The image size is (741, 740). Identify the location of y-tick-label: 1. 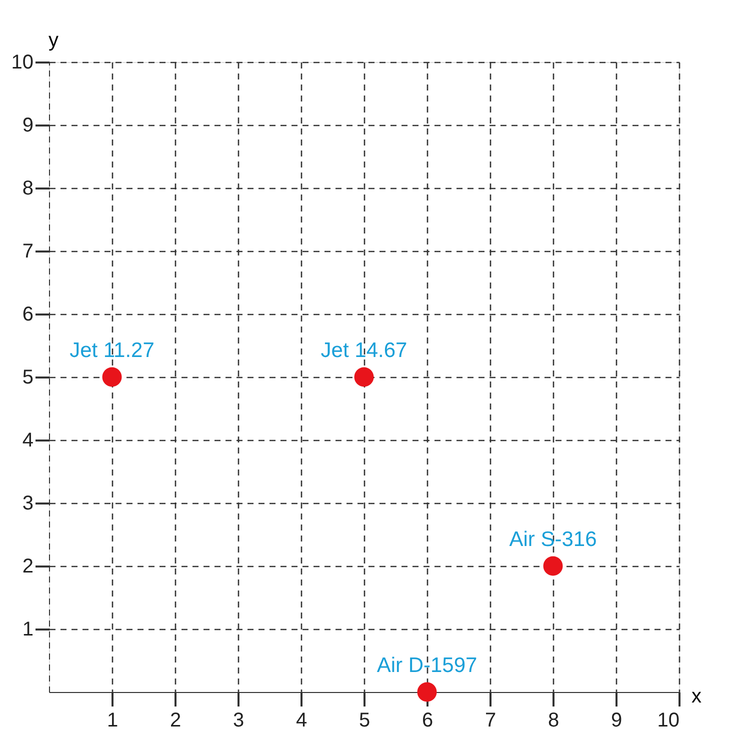
(28, 629).